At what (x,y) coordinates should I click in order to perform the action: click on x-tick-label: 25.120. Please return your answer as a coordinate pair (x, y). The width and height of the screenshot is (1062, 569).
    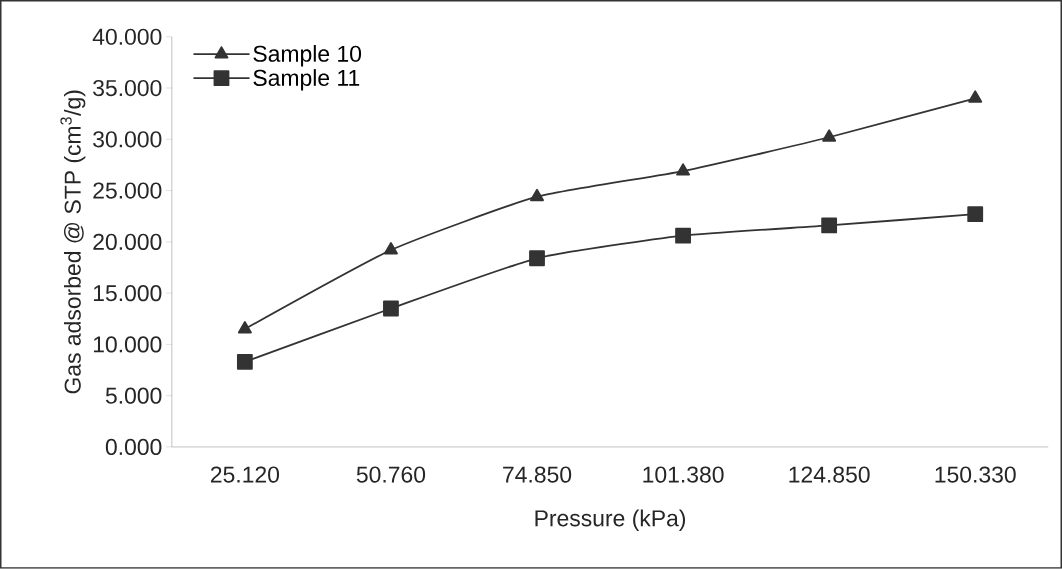
    Looking at the image, I should click on (245, 474).